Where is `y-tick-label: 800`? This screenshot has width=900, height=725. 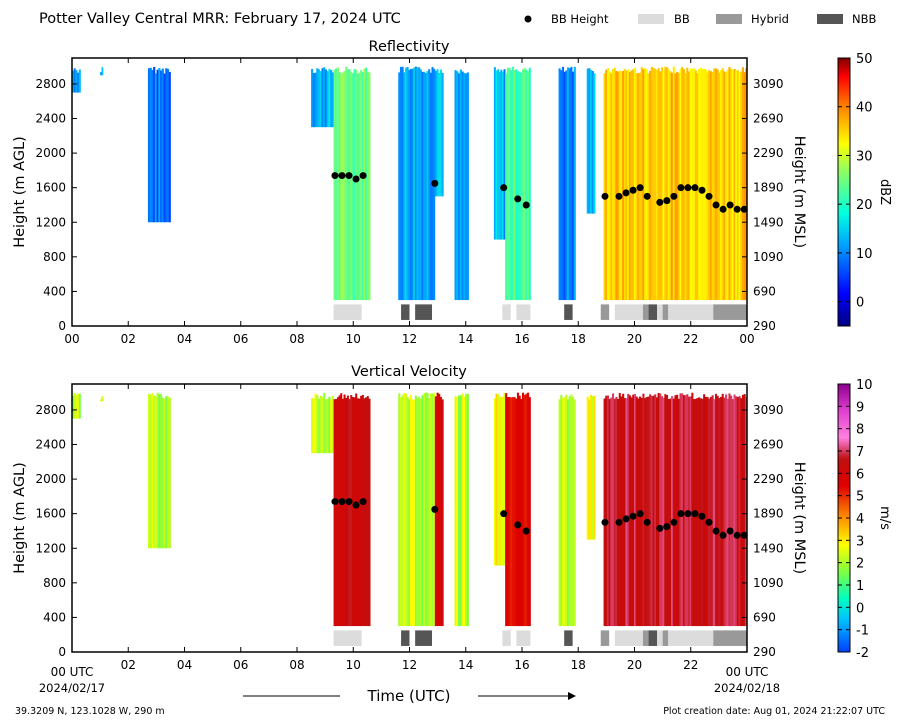 y-tick-label: 800 is located at coordinates (54, 583).